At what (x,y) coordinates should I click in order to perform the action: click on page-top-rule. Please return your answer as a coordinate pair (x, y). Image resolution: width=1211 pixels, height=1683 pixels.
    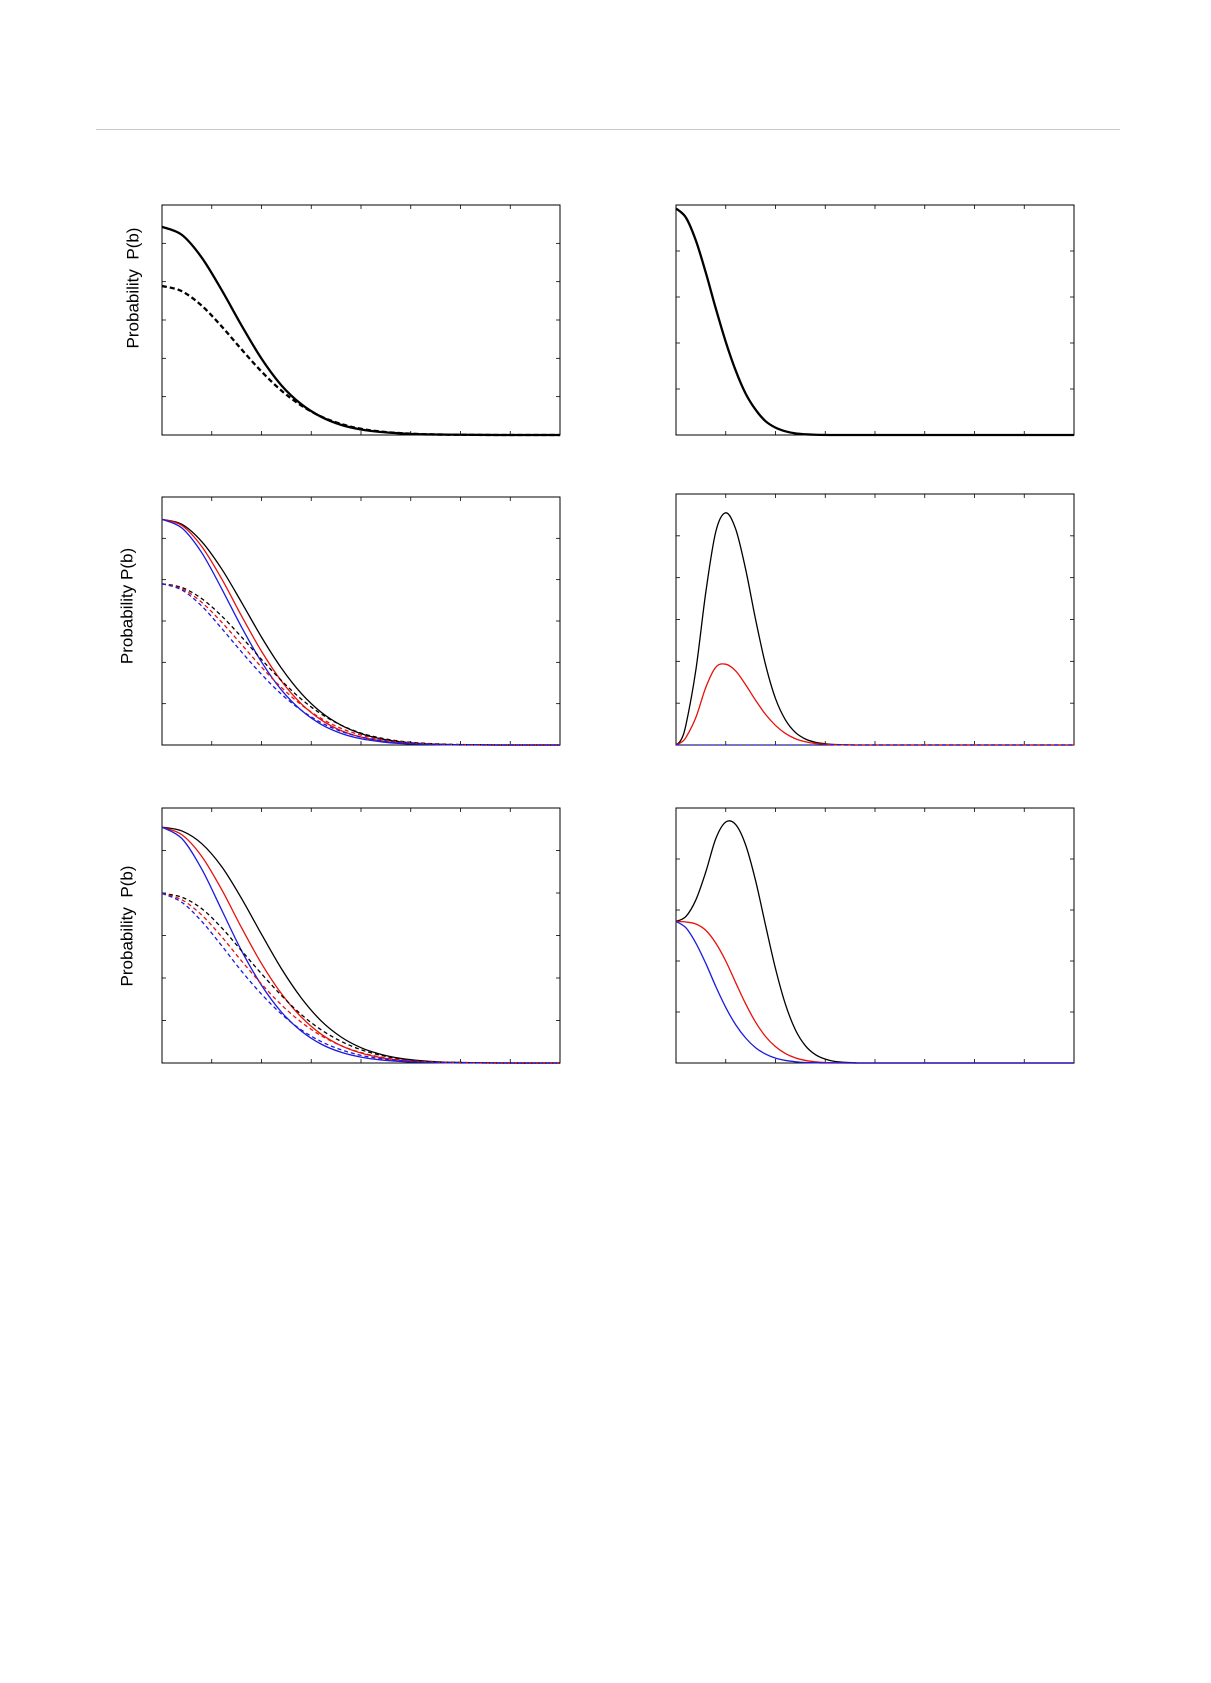
    Looking at the image, I should click on (608, 129).